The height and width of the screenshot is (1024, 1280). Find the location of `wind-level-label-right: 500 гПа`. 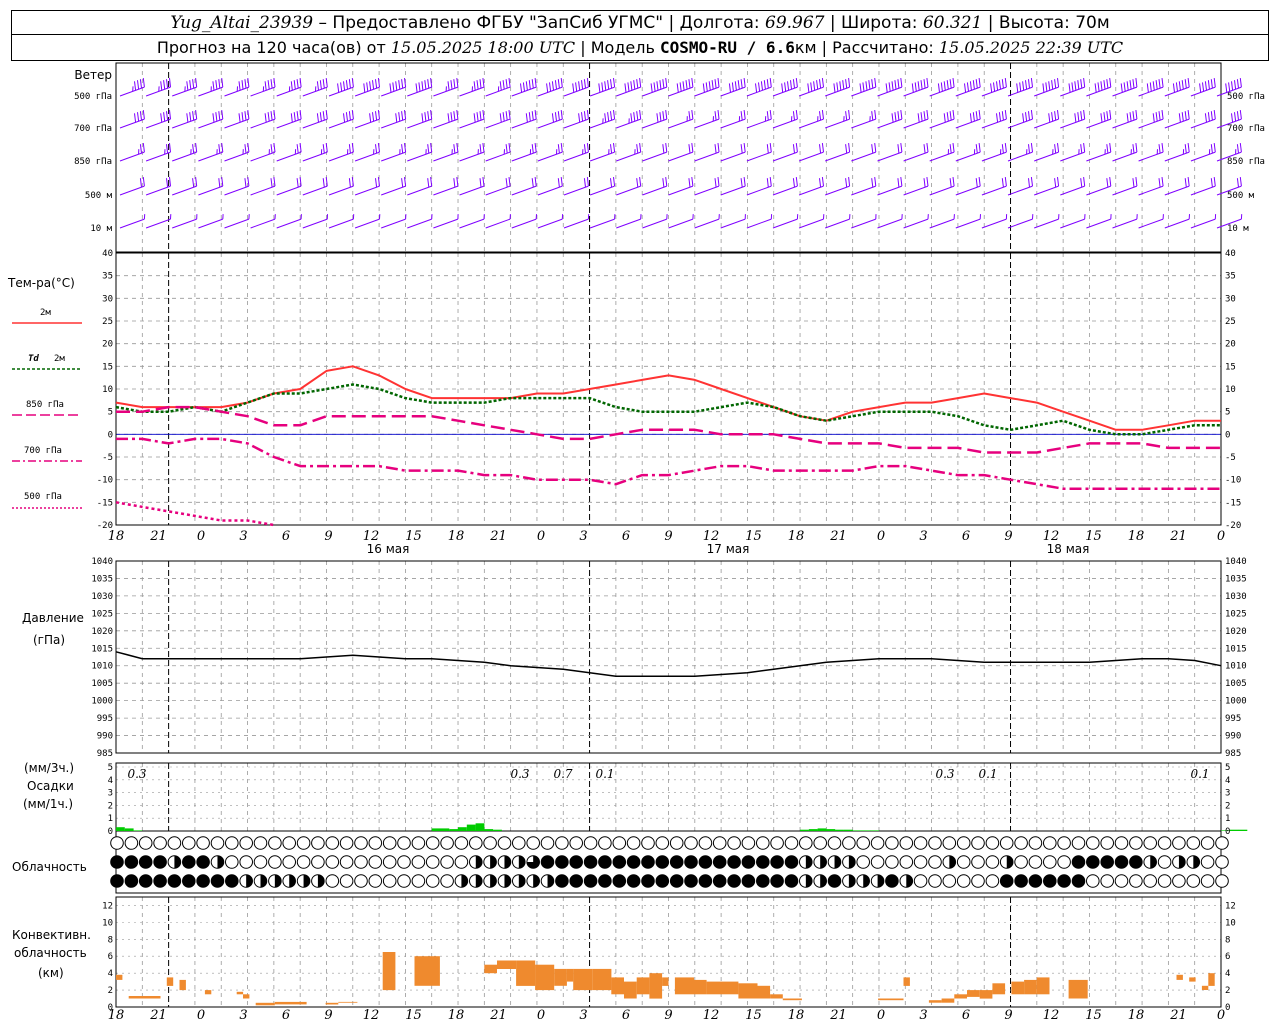

wind-level-label-right: 500 гПа is located at coordinates (1246, 97).